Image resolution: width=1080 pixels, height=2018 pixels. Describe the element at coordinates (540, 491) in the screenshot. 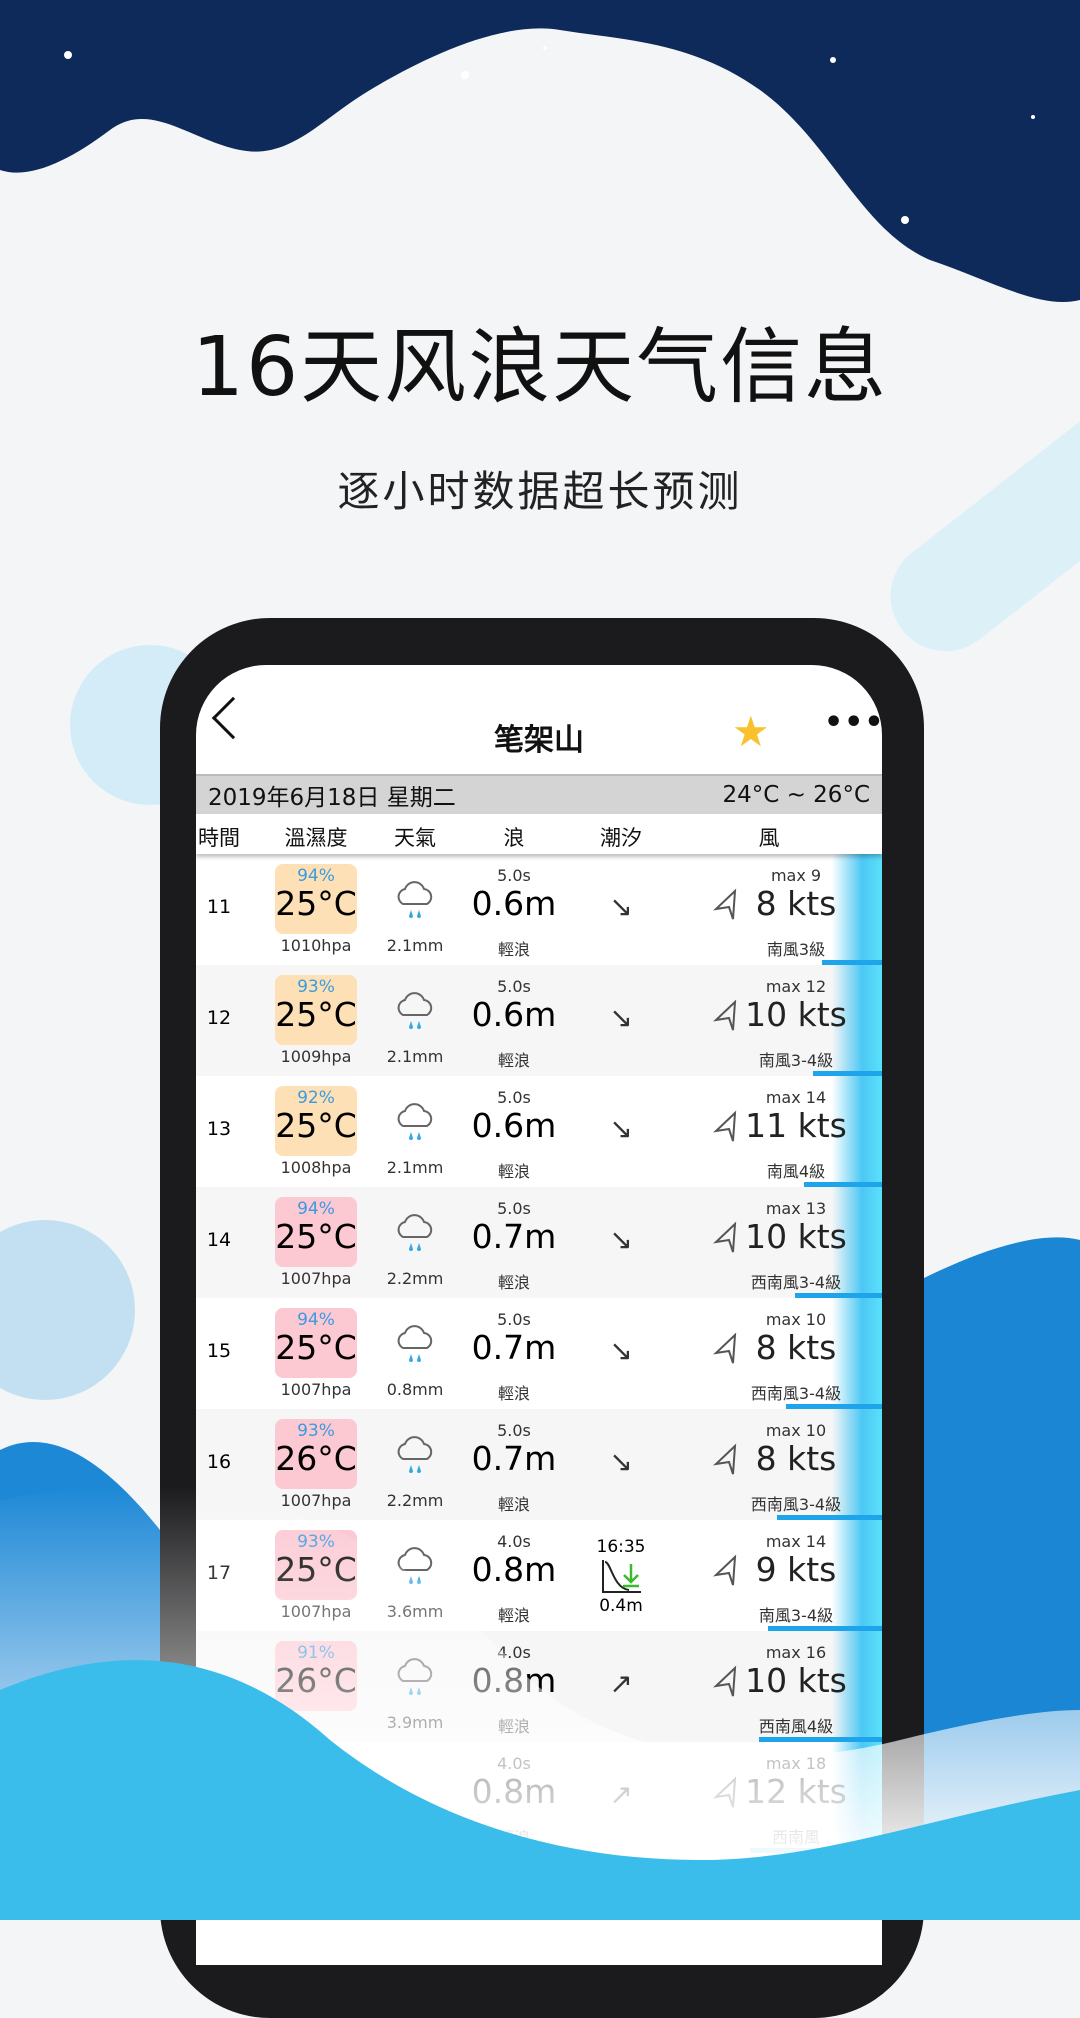

I see `subheadline: 逐小时数据超长预测` at that location.